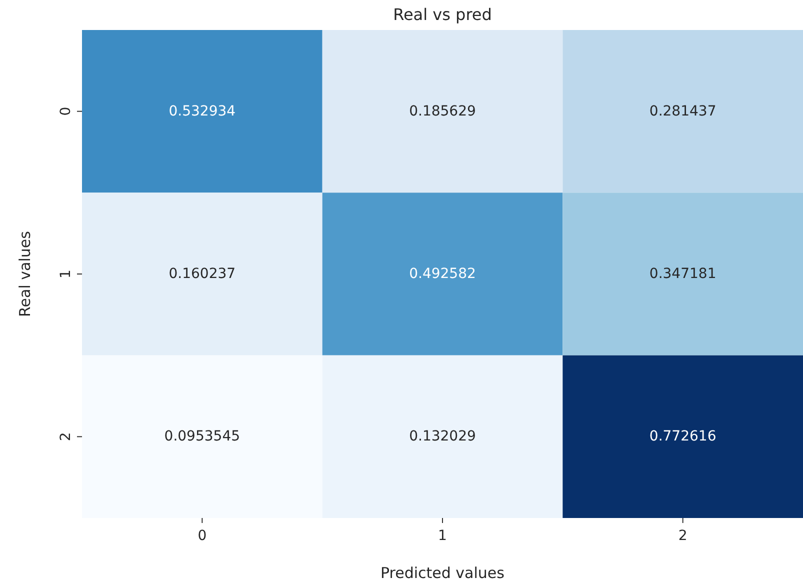  Describe the element at coordinates (202, 274) in the screenshot. I see `data-label: 0.160237` at that location.